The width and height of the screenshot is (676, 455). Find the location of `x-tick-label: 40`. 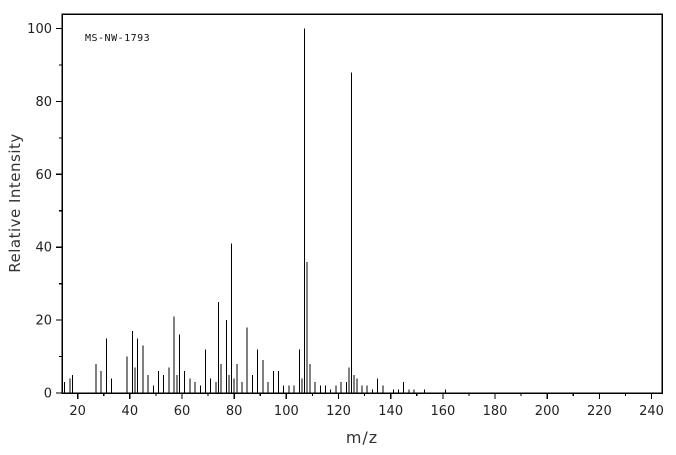

x-tick-label: 40 is located at coordinates (130, 411).